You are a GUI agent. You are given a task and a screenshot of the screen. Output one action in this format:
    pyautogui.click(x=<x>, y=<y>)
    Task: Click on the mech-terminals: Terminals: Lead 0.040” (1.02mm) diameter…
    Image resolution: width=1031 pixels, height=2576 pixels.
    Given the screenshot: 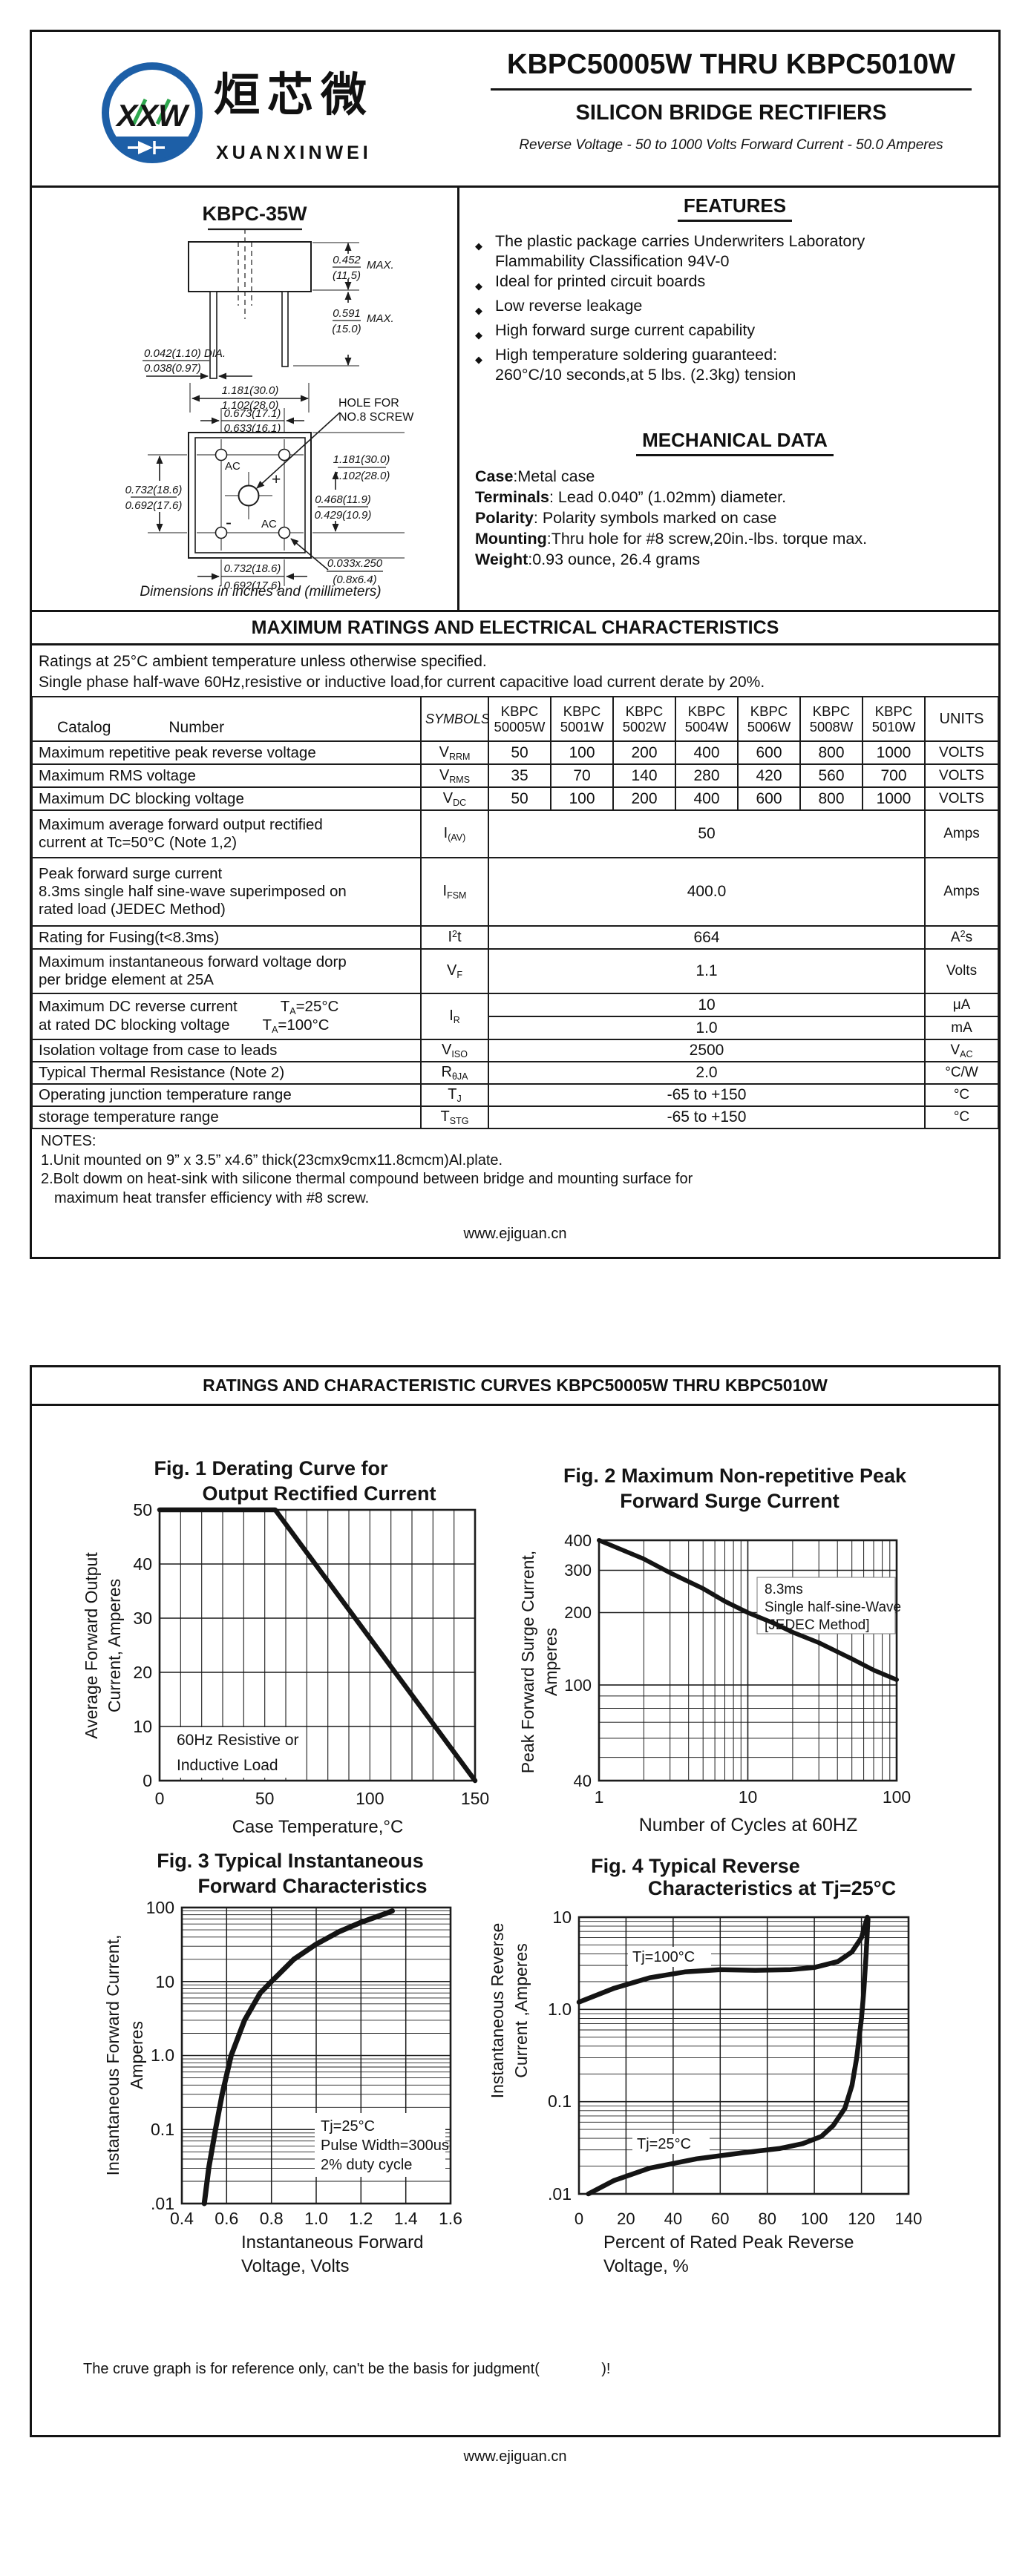 What is the action you would take?
    pyautogui.click(x=631, y=497)
    